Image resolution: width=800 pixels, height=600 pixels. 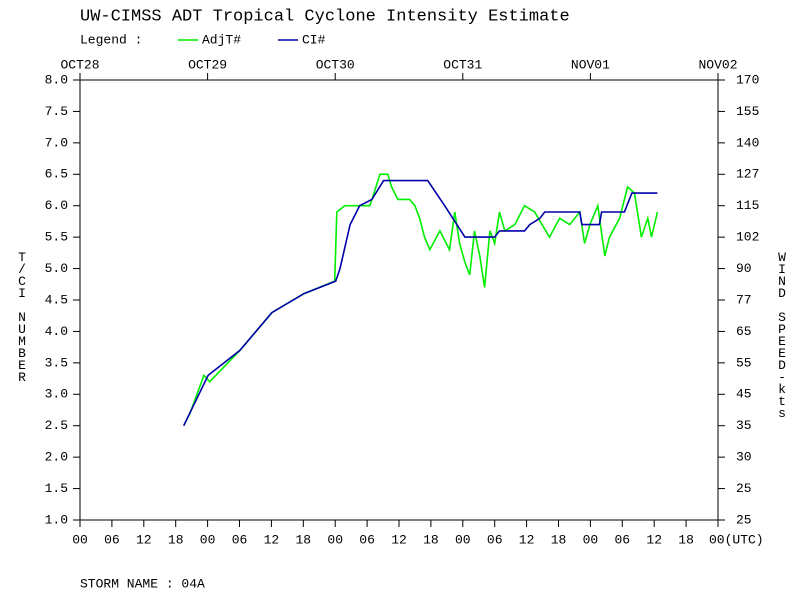 What do you see at coordinates (717, 64) in the screenshot?
I see `date-tick-label: NOV02` at bounding box center [717, 64].